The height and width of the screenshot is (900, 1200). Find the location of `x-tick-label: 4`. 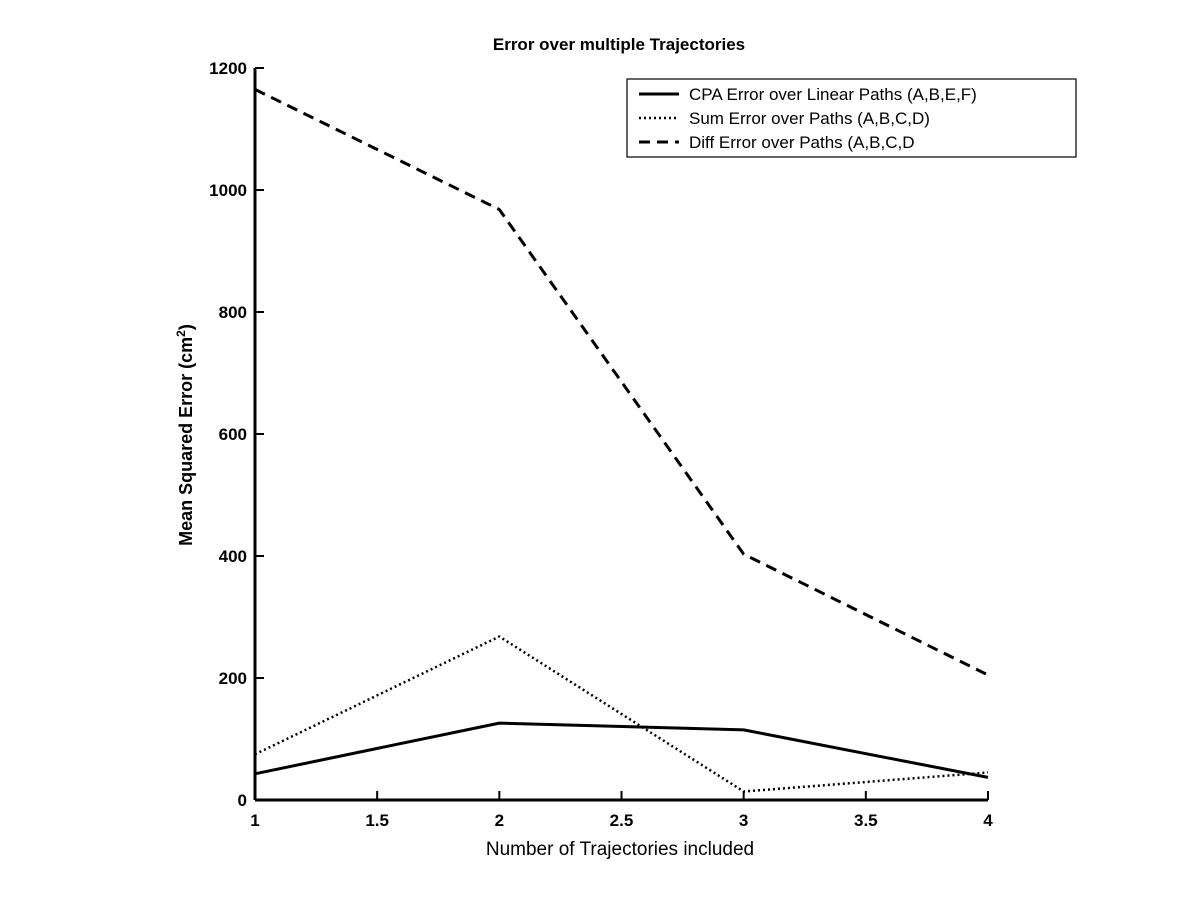

x-tick-label: 4 is located at coordinates (988, 820).